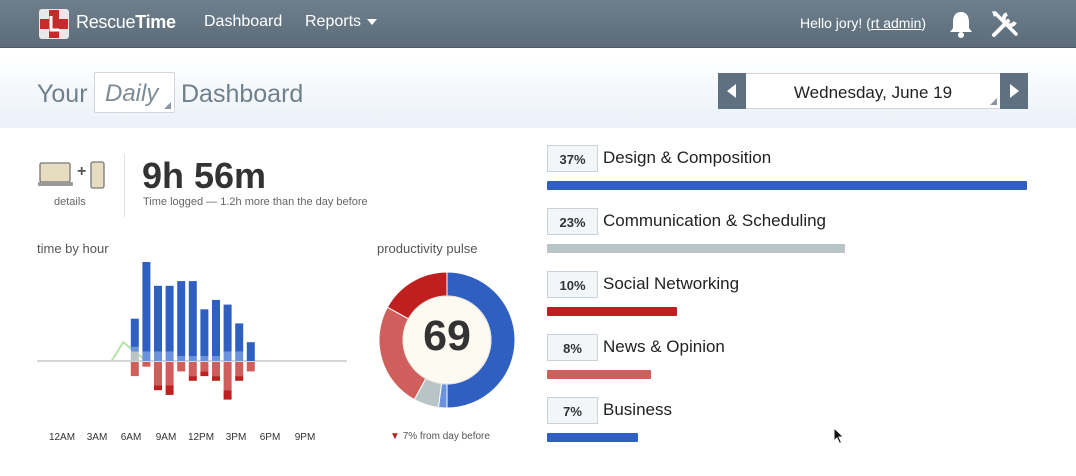 The image size is (1076, 476). What do you see at coordinates (82, 171) in the screenshot?
I see `plus-sign: +` at bounding box center [82, 171].